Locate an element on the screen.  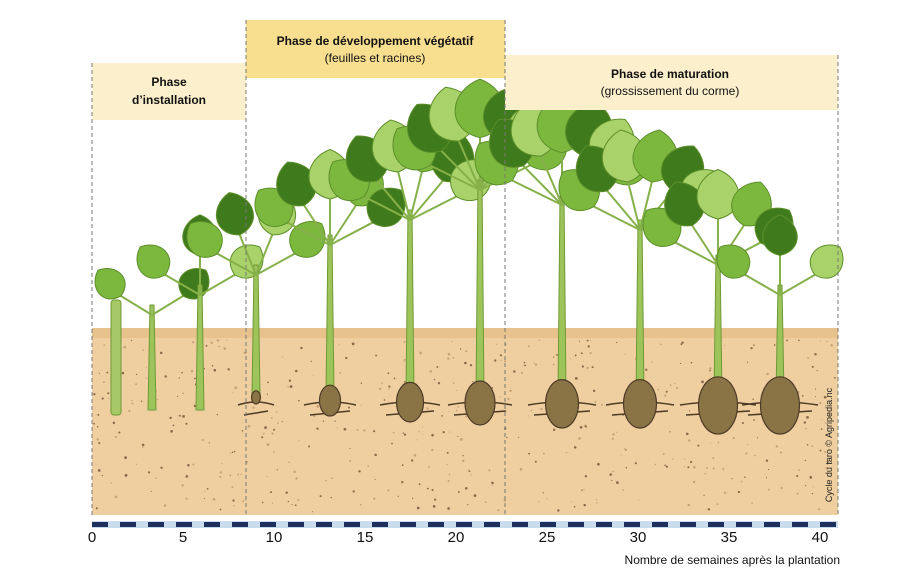
tick-label: 40 is located at coordinates (820, 537).